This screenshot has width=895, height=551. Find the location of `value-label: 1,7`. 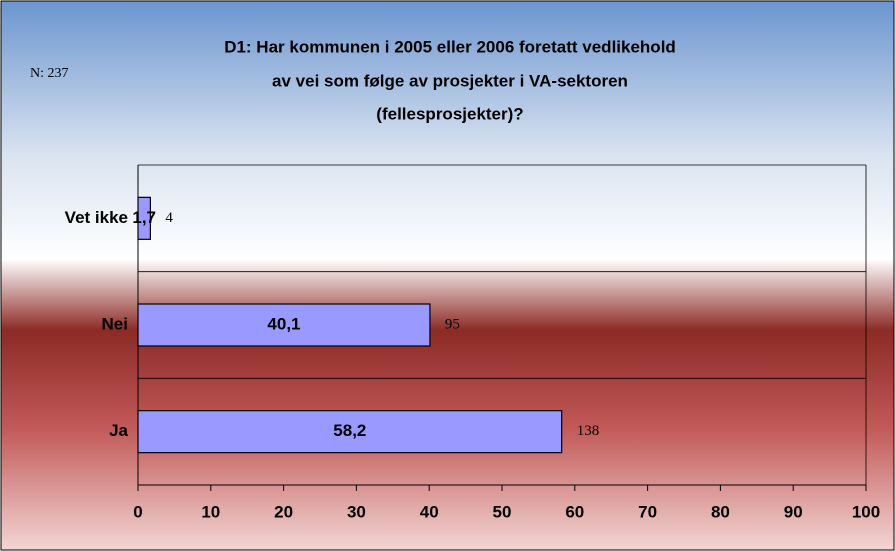

value-label: 1,7 is located at coordinates (144, 217).